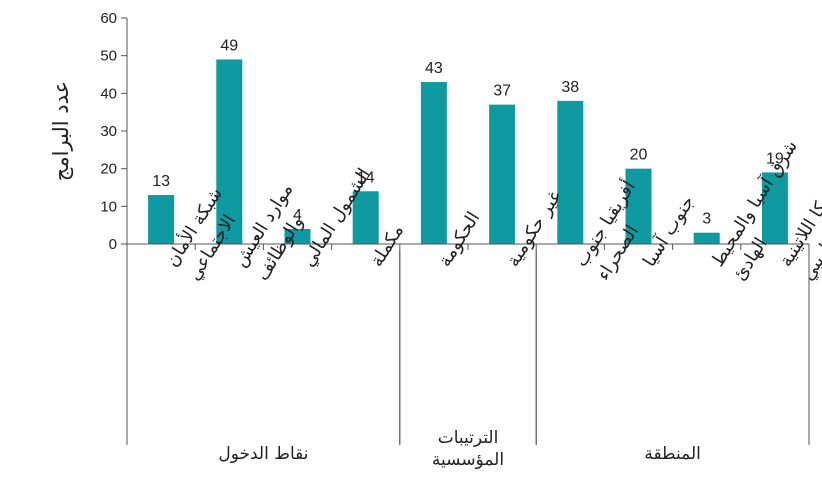 Image resolution: width=822 pixels, height=478 pixels. What do you see at coordinates (570, 87) in the screenshot?
I see `value-label: 38` at bounding box center [570, 87].